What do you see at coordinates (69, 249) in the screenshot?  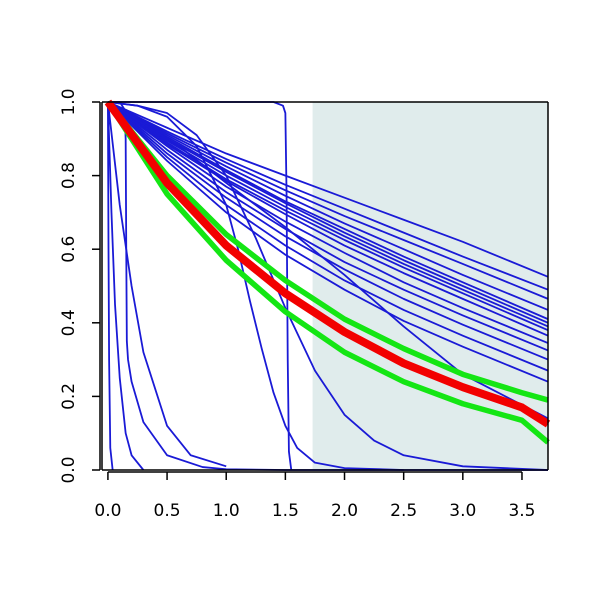 I see `y-tick-label: 0.6` at bounding box center [69, 249].